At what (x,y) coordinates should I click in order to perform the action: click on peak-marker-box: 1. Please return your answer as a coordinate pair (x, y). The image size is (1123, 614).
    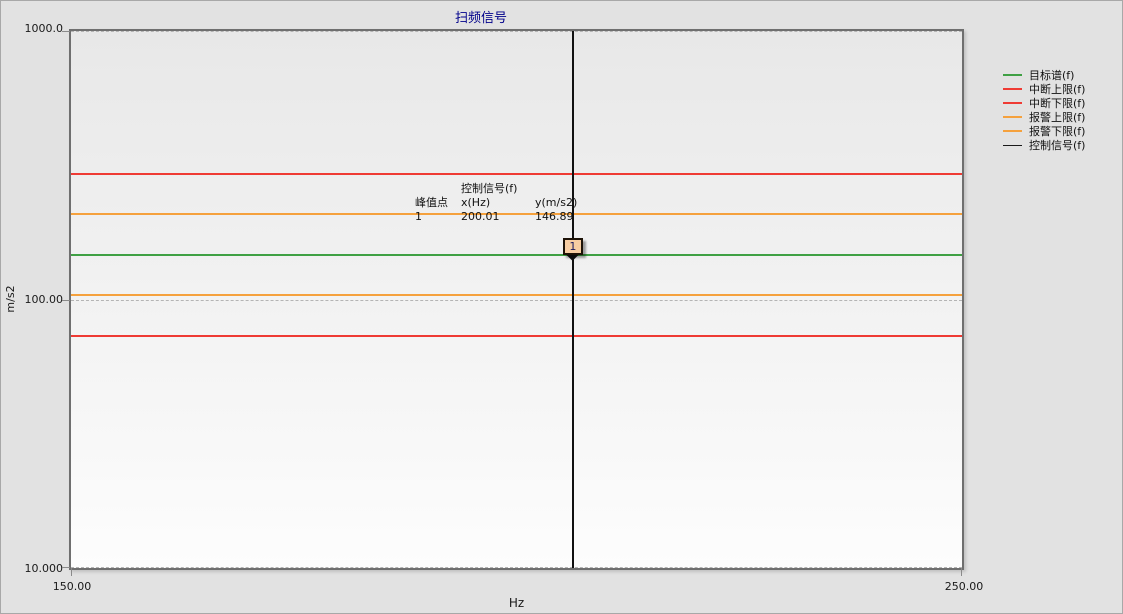
    Looking at the image, I should click on (572, 246).